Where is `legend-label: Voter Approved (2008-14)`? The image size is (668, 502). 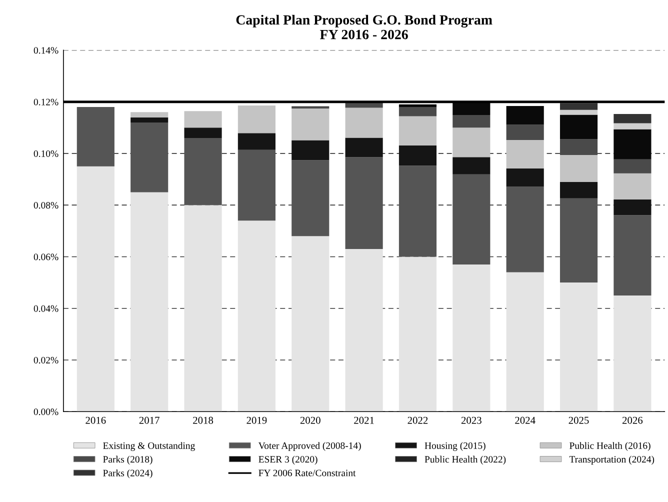 legend-label: Voter Approved (2008-14) is located at coordinates (309, 446).